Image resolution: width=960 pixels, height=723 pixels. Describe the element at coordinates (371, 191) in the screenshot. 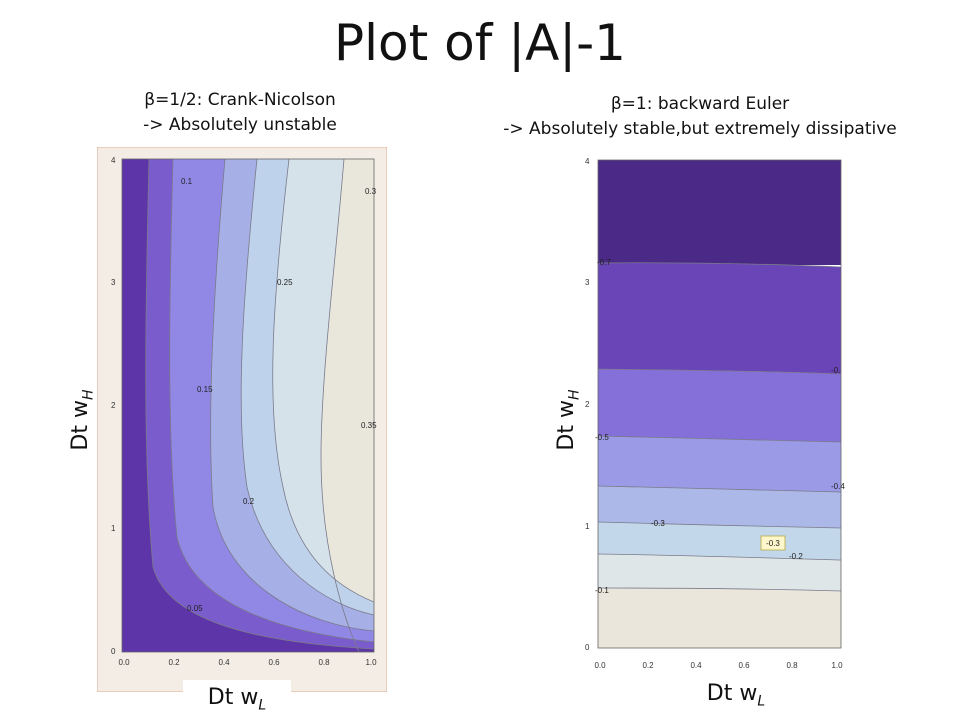

I see `contour-label: 0.3` at that location.